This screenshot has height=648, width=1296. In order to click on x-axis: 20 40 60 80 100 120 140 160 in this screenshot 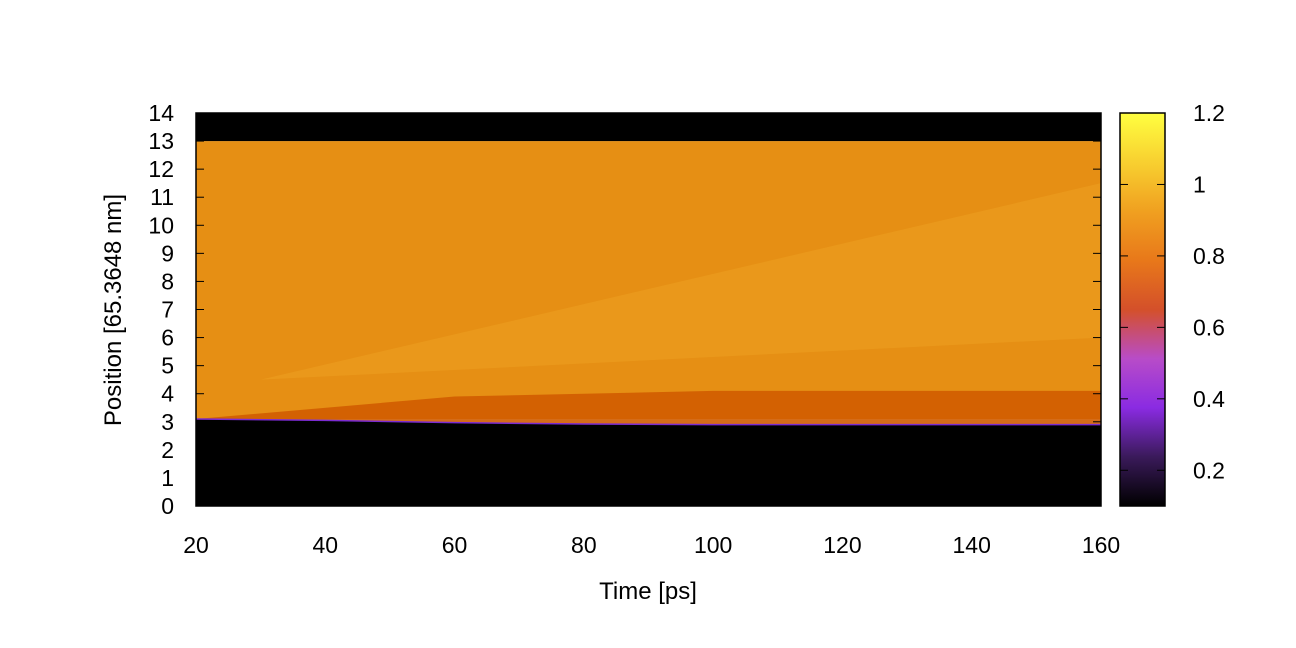, I will do `click(651, 528)`.